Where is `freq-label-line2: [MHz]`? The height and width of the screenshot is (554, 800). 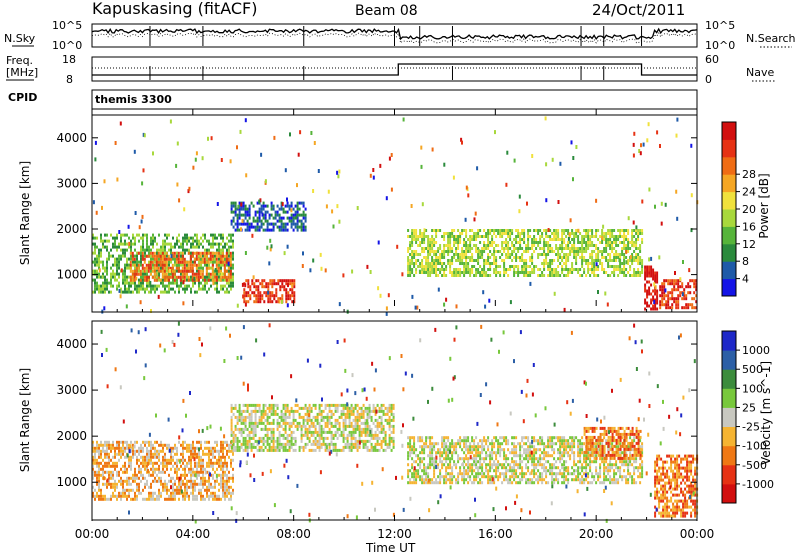 freq-label-line2: [MHz] is located at coordinates (22, 72).